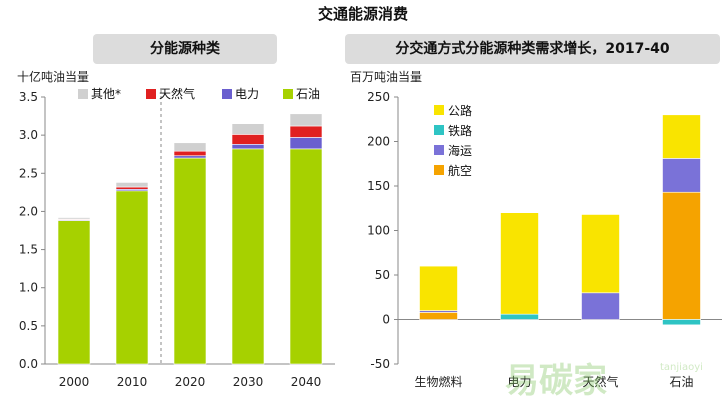 The height and width of the screenshot is (407, 726). What do you see at coordinates (28, 211) in the screenshot?
I see `left-y-tick-label: 2.0` at bounding box center [28, 211].